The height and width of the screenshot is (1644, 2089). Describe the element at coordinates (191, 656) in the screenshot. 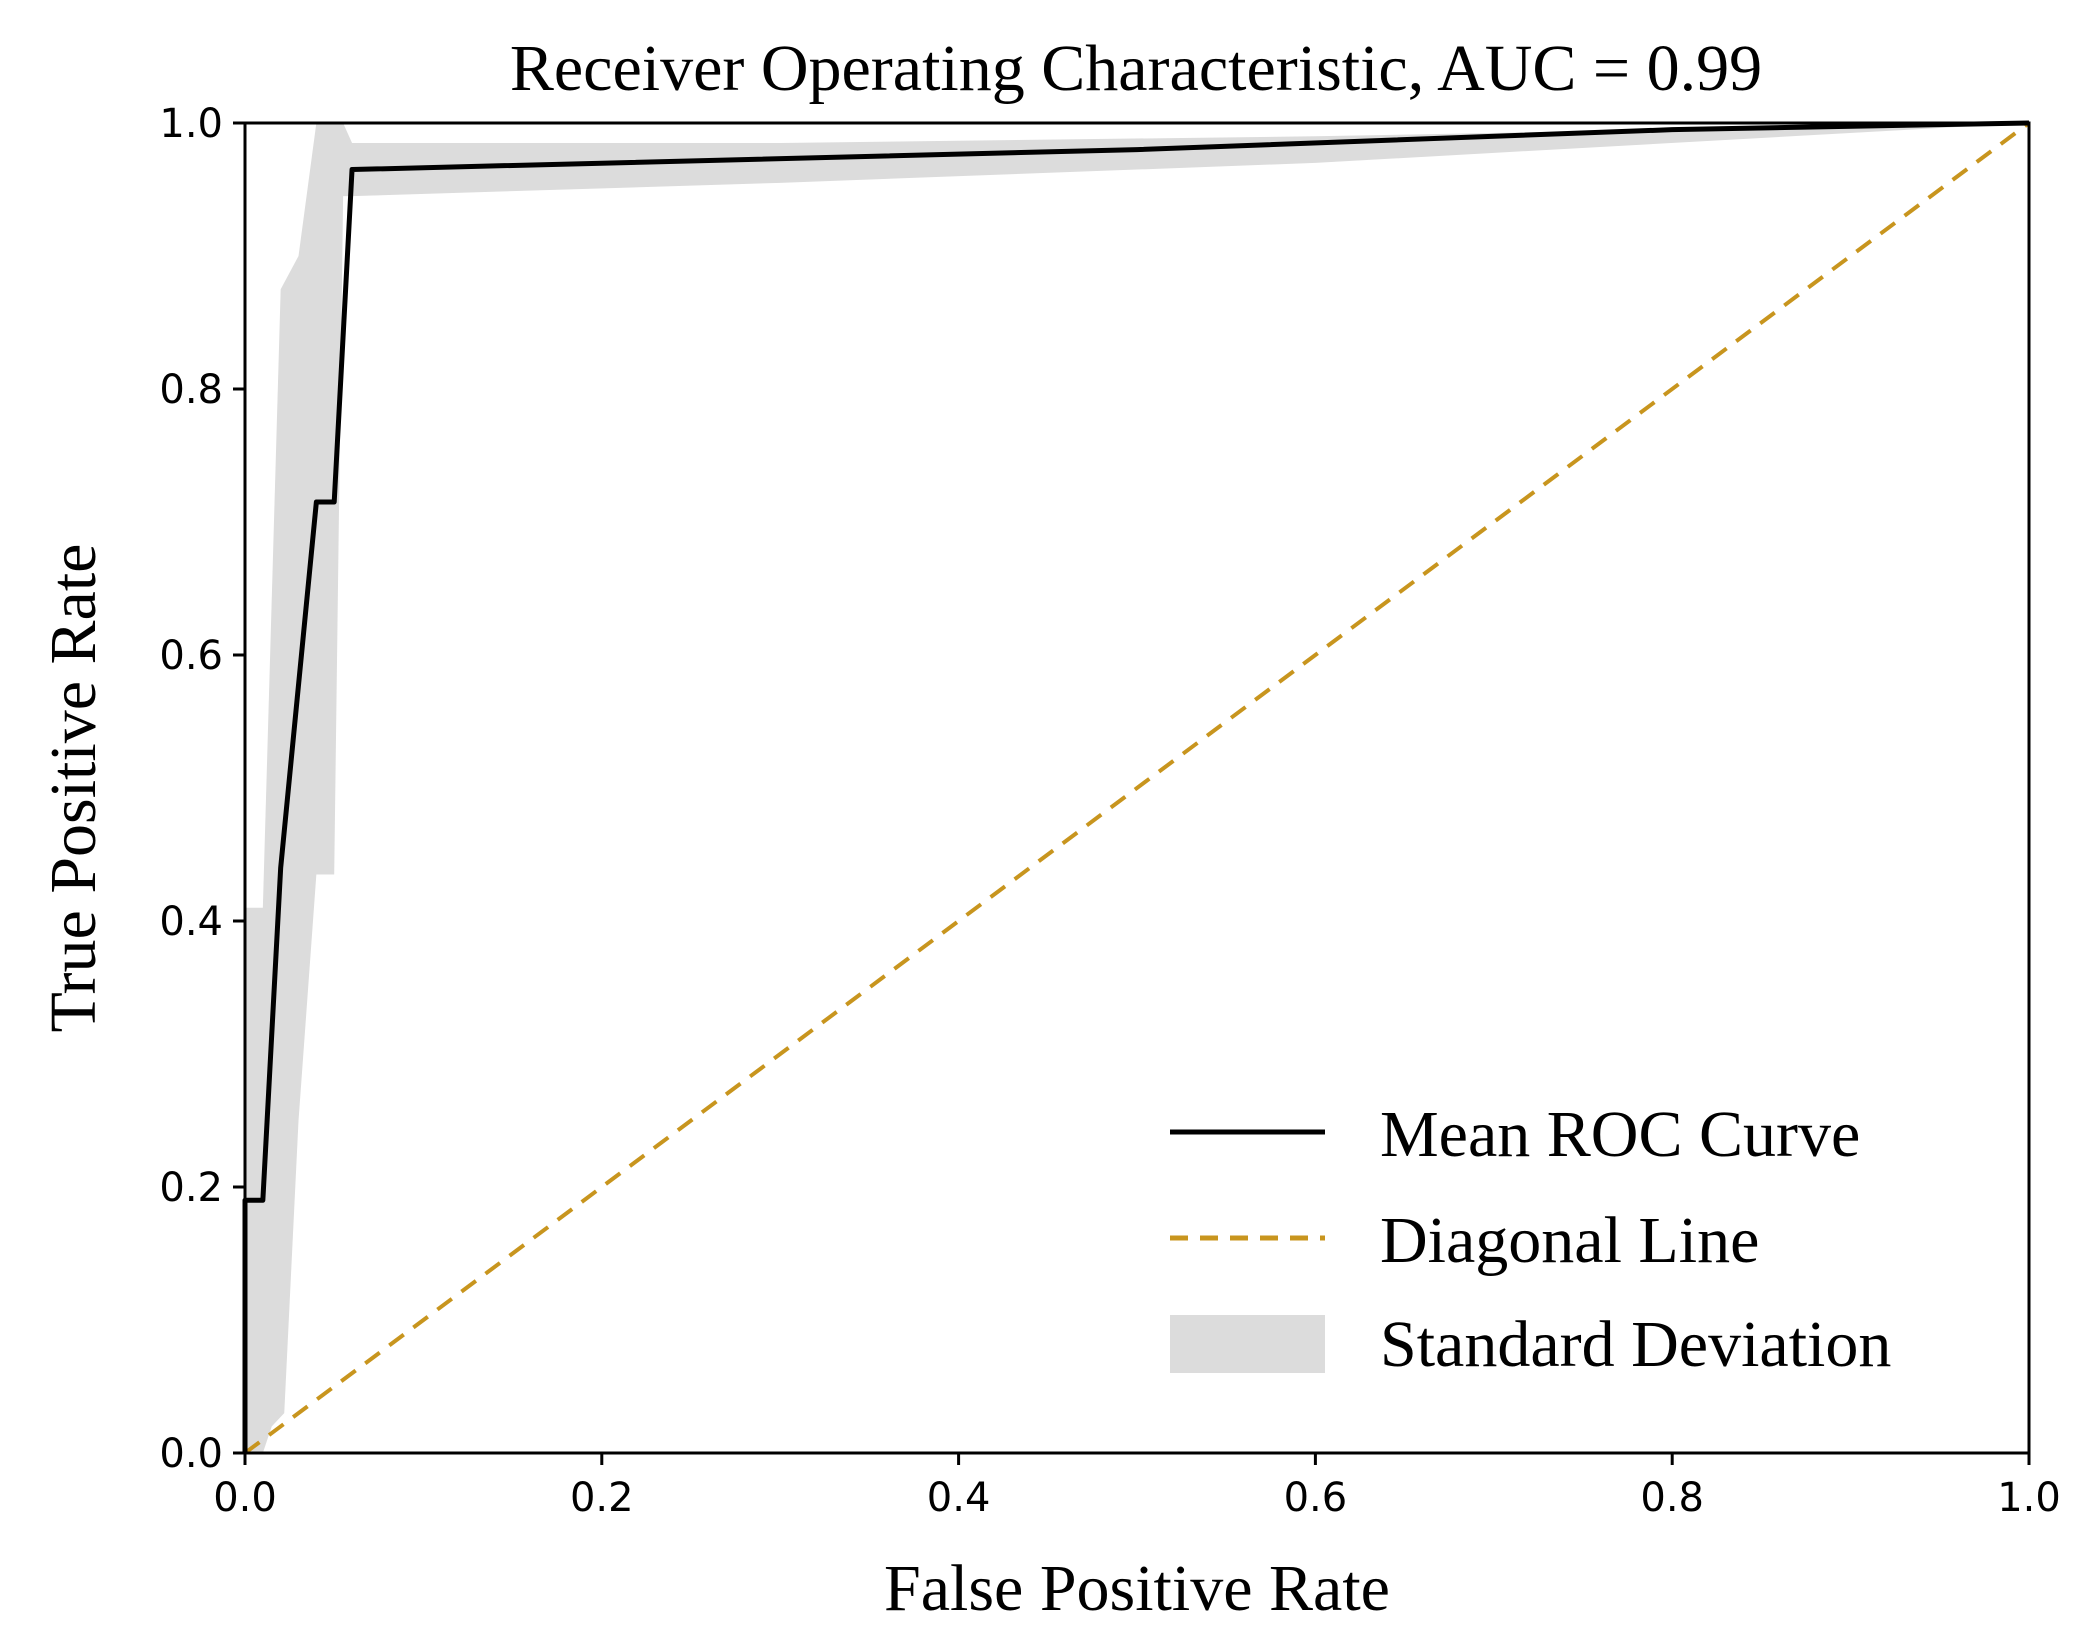

I see `y-tick-label: 0.6` at that location.